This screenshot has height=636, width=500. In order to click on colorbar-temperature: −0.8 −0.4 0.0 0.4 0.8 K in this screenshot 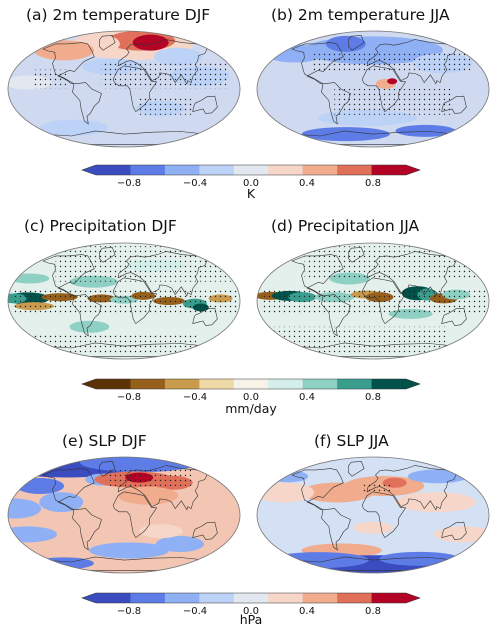, I will do `click(251, 184)`.